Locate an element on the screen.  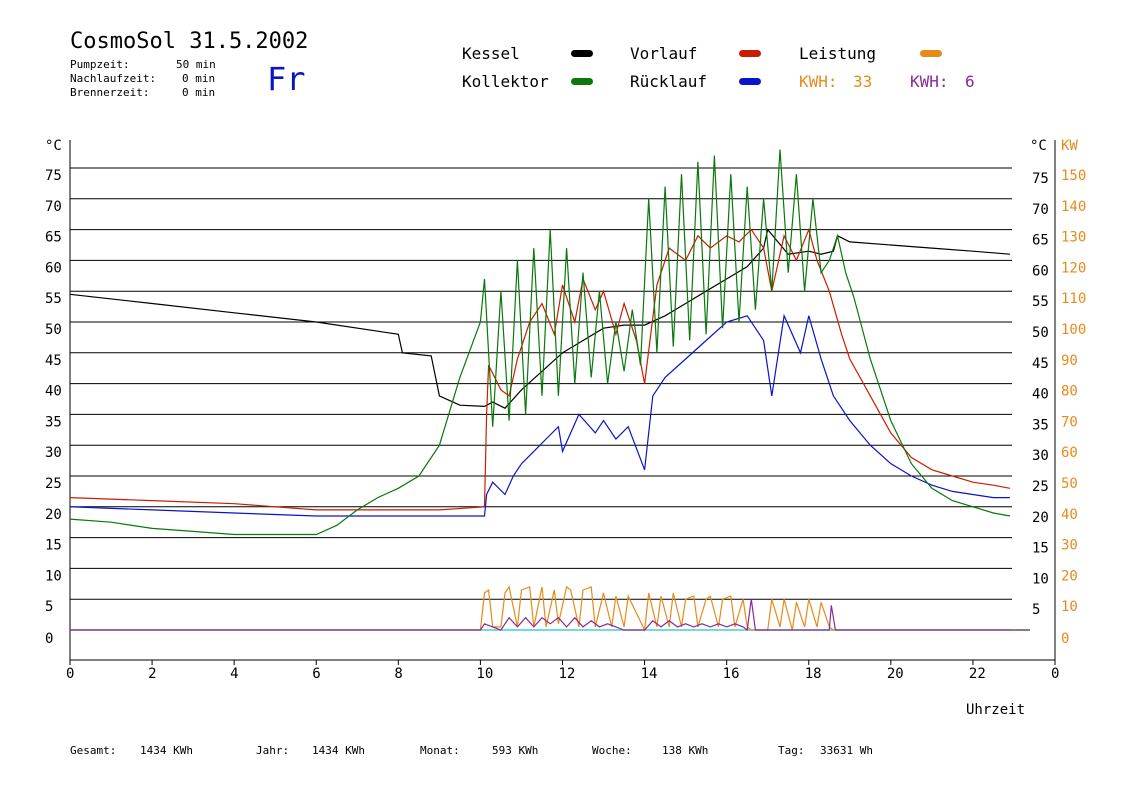
y-tick-label-right: 35 is located at coordinates (1040, 425).